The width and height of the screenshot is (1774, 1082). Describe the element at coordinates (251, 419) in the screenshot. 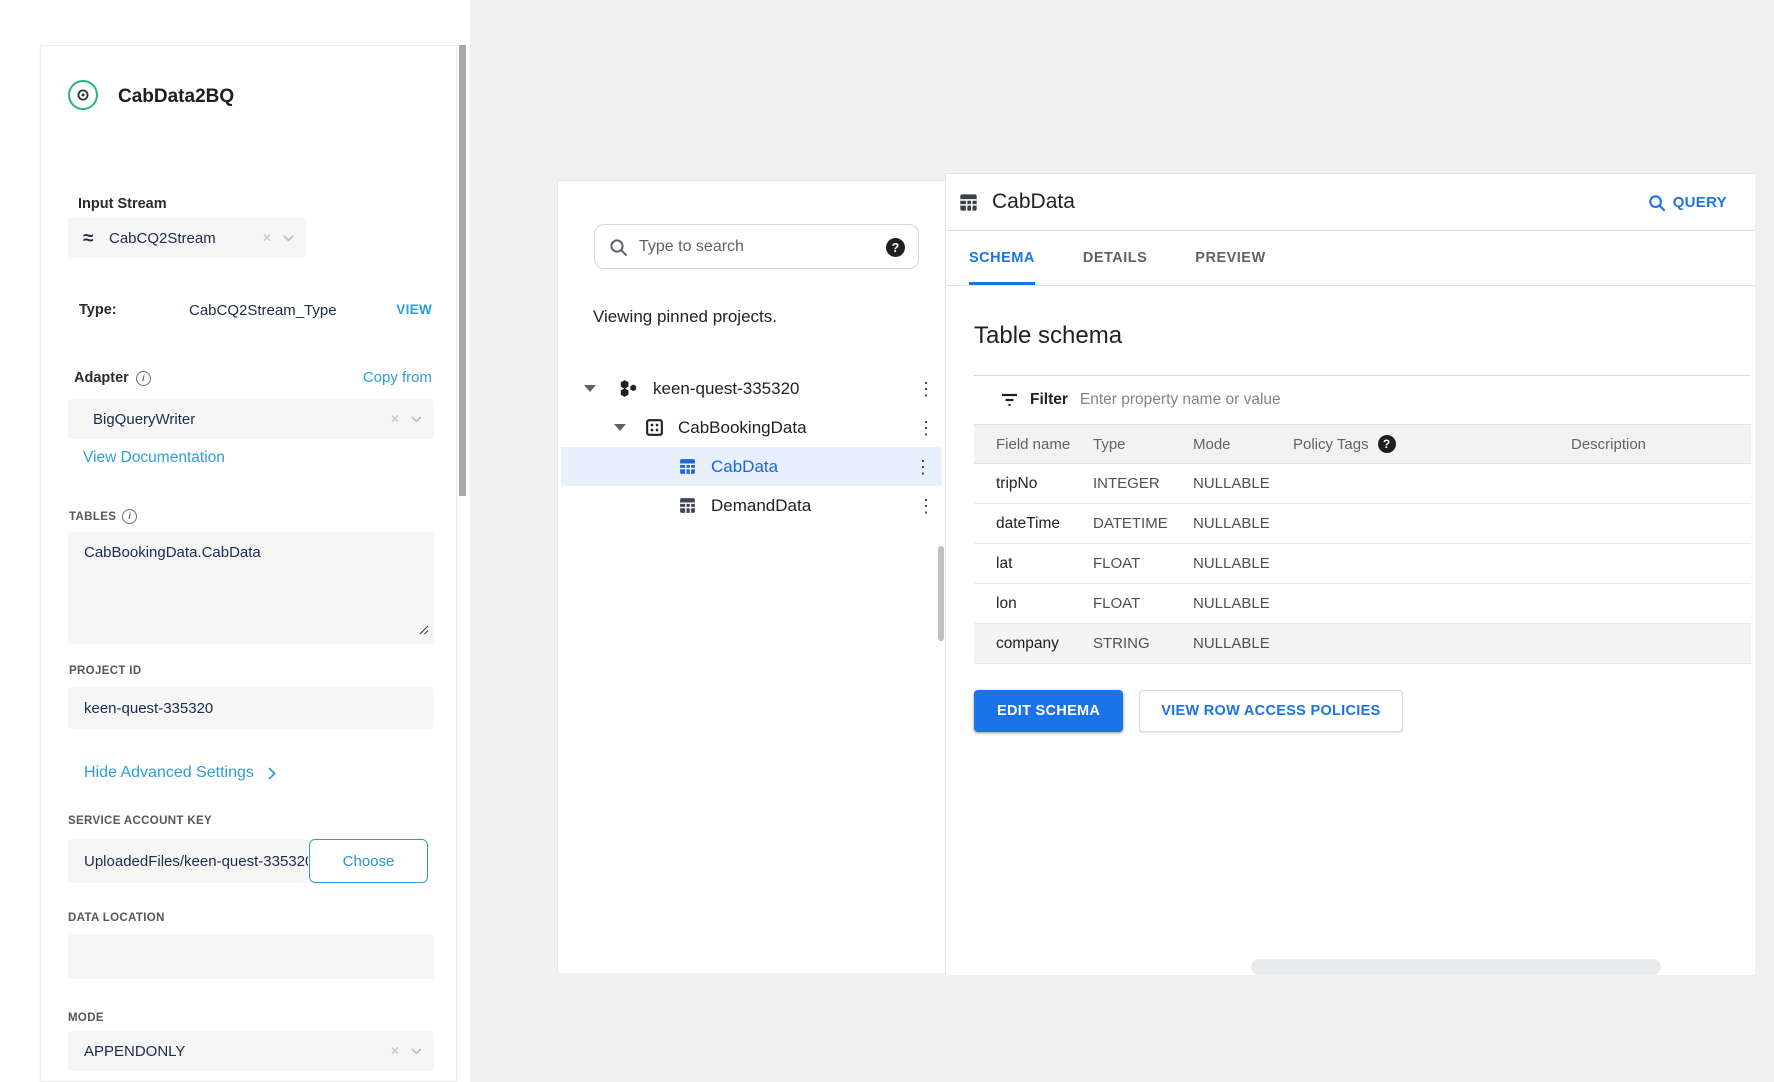

I see `adapter-select: BigQueryWriter ✕` at that location.